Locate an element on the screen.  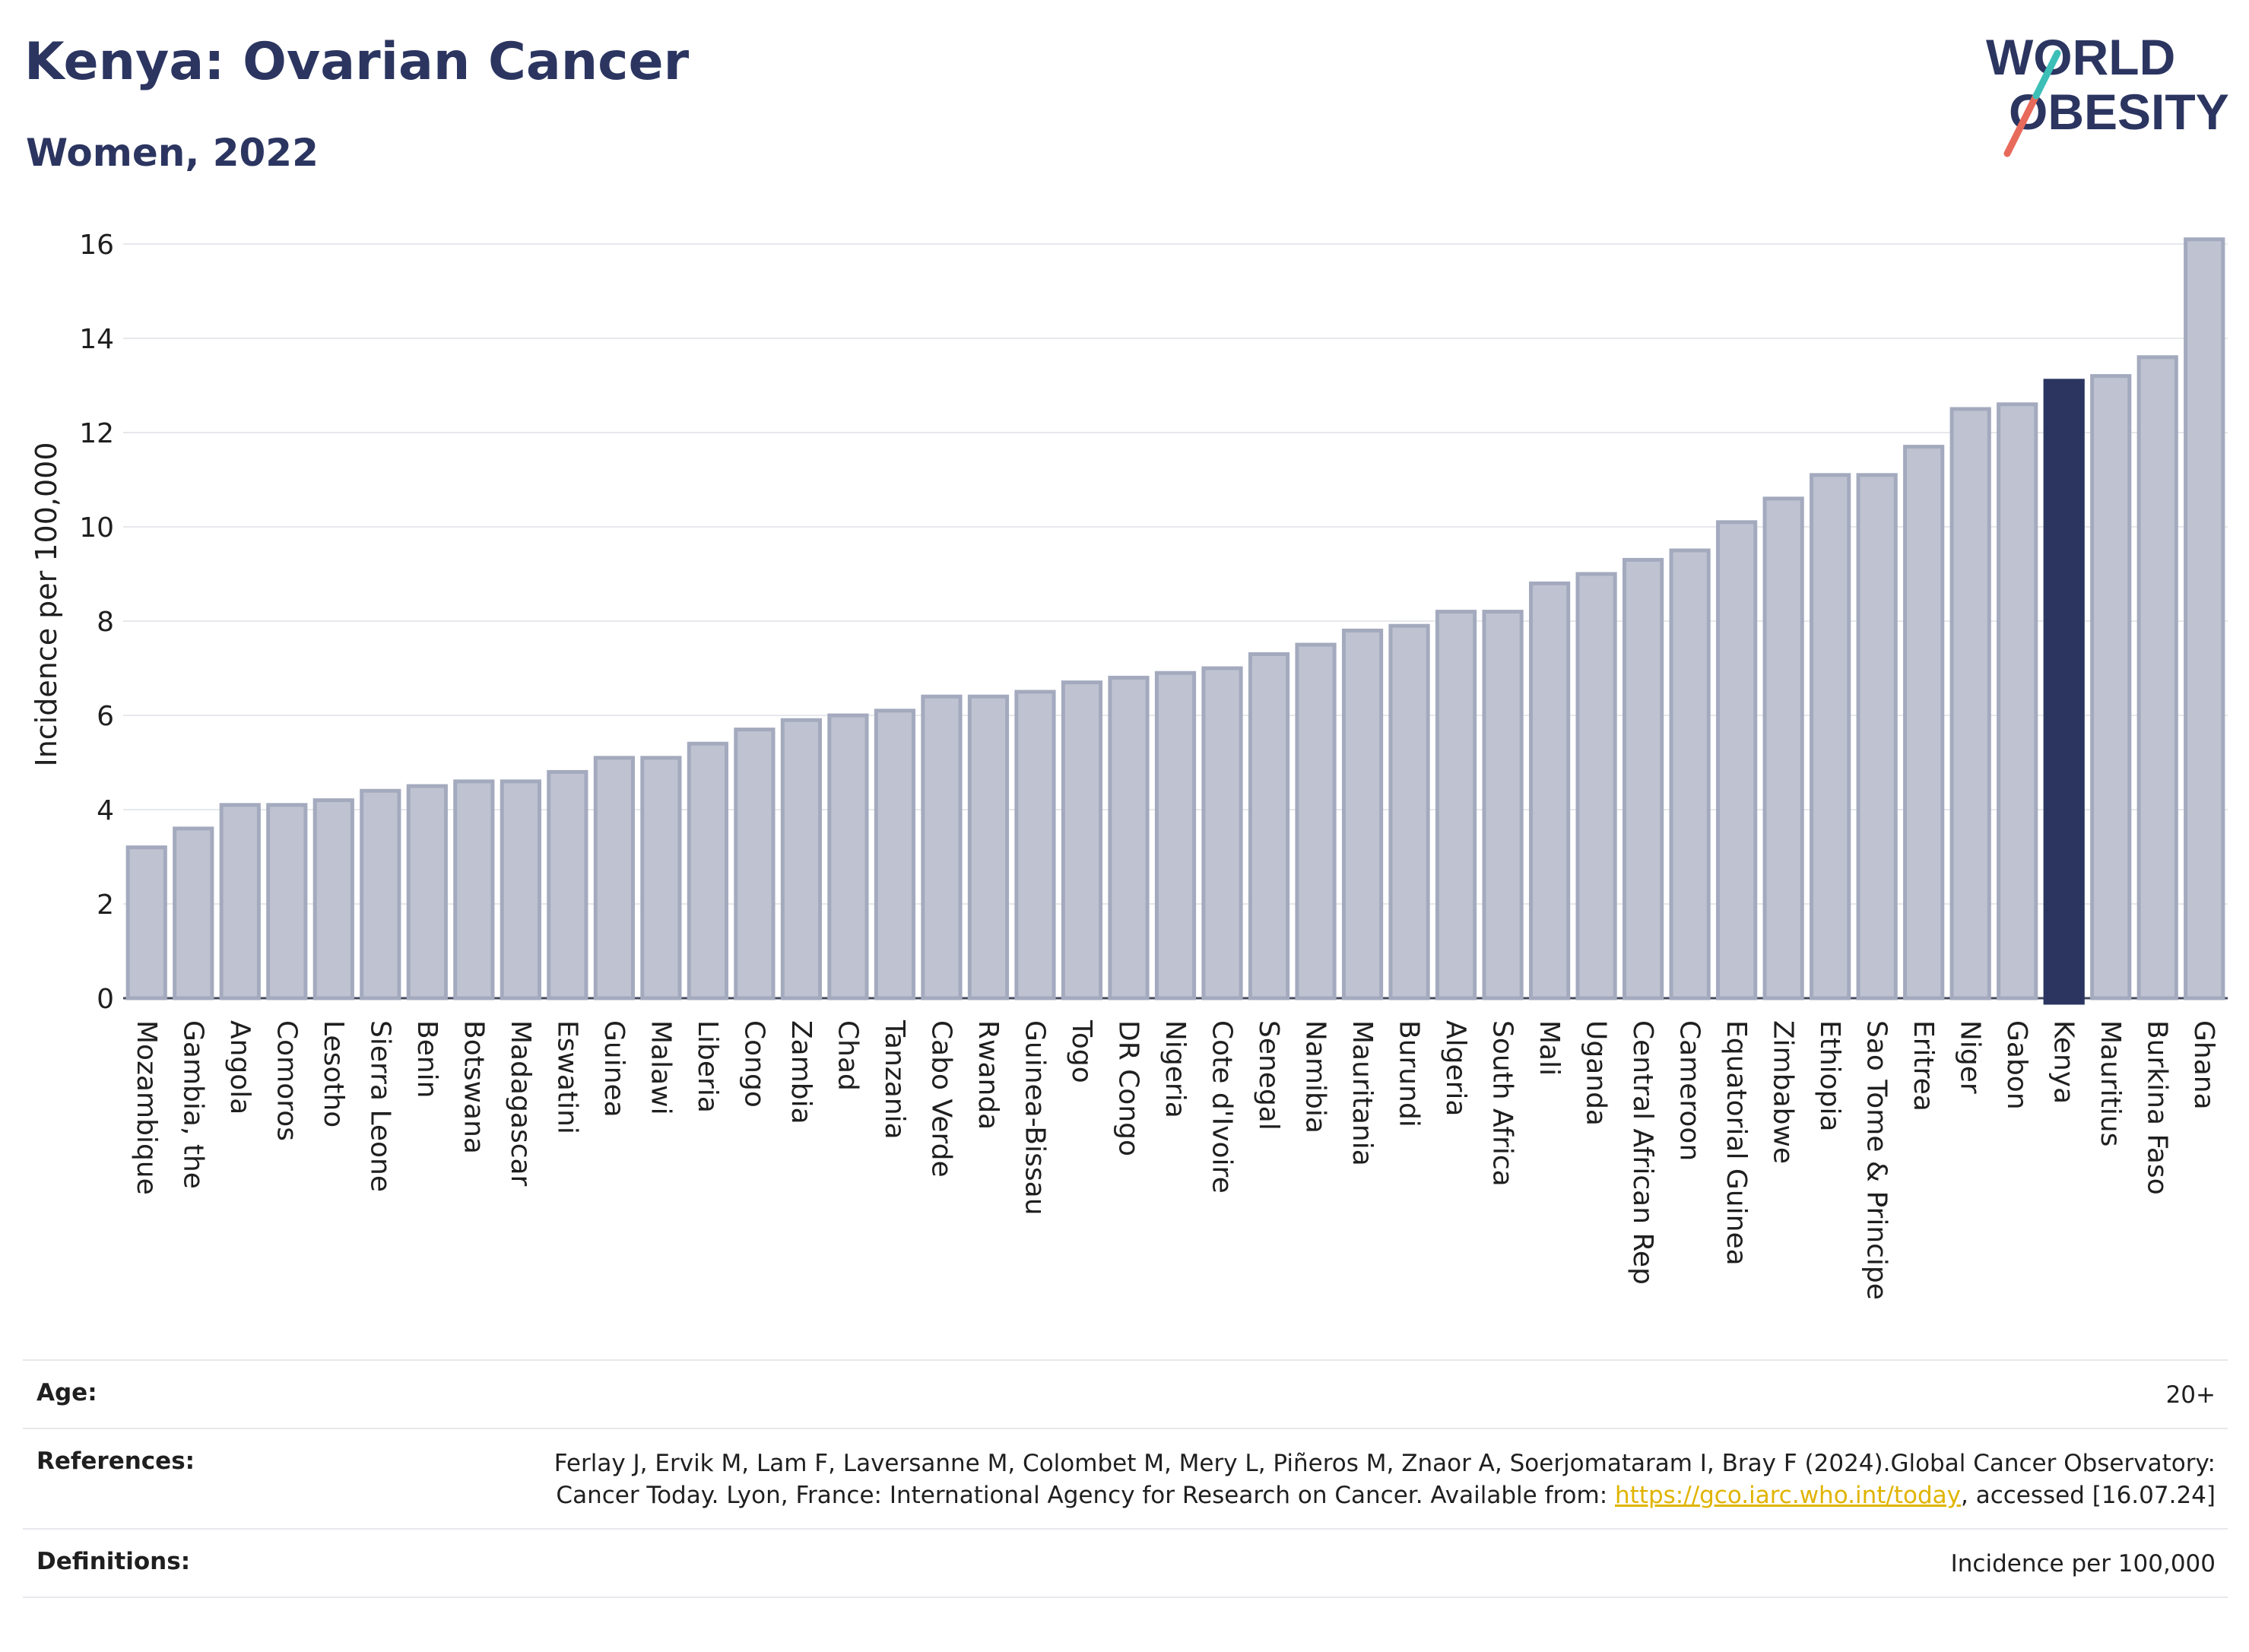
x-tick-label: Congo is located at coordinates (753, 1064).